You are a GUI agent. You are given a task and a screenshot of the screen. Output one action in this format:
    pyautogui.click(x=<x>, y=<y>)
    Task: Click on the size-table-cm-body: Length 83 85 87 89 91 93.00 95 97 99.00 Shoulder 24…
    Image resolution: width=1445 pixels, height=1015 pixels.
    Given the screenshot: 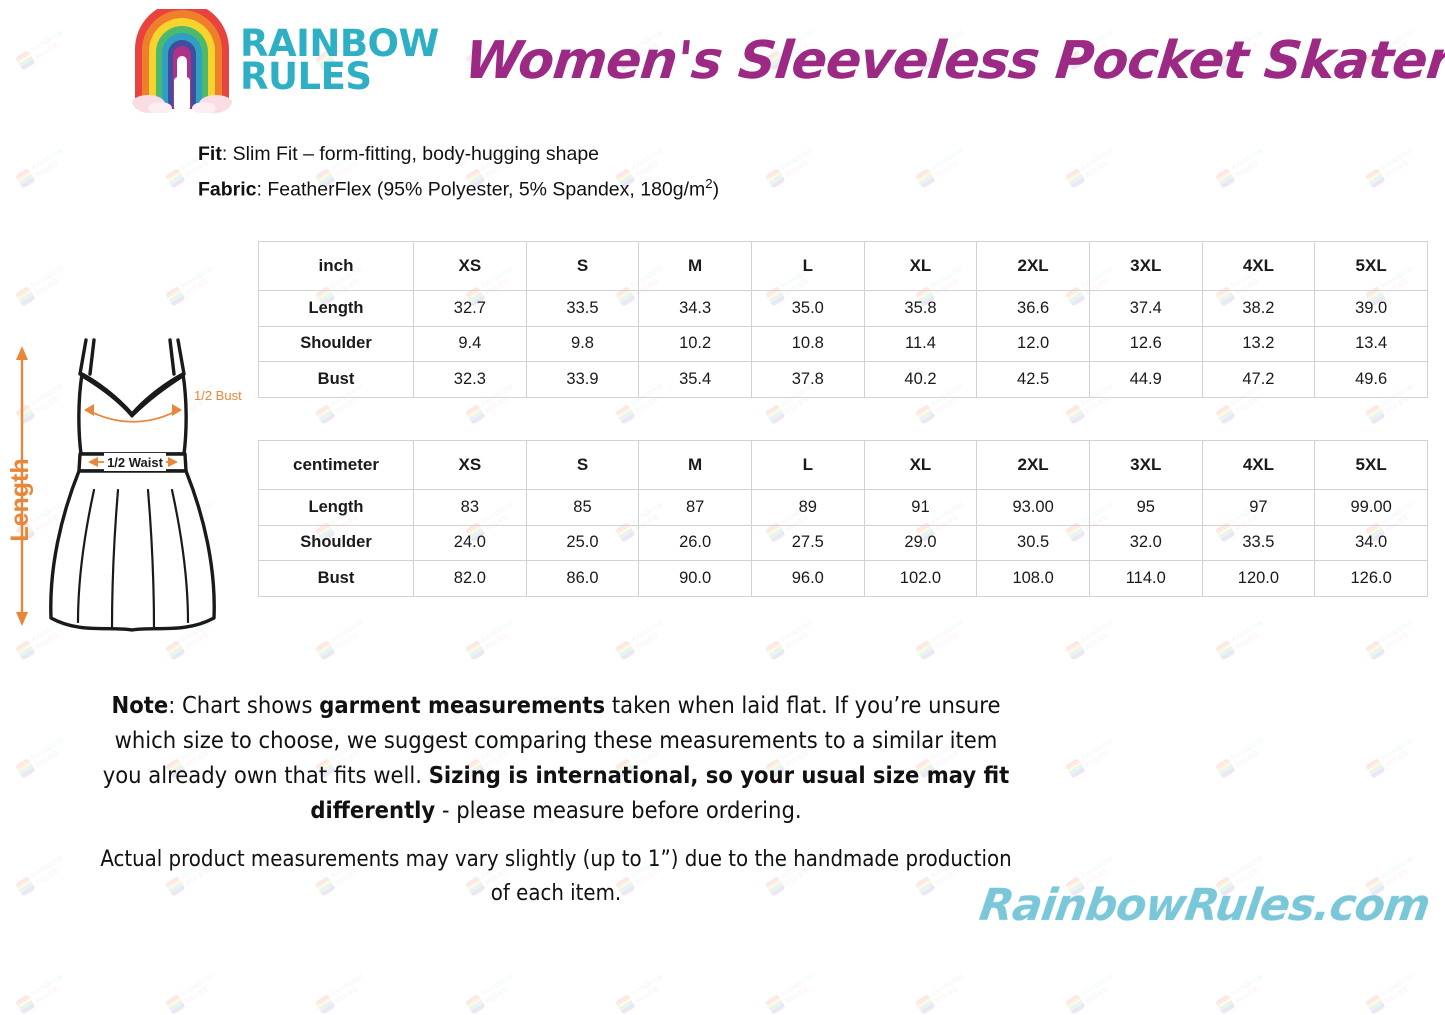 What is the action you would take?
    pyautogui.click(x=843, y=543)
    